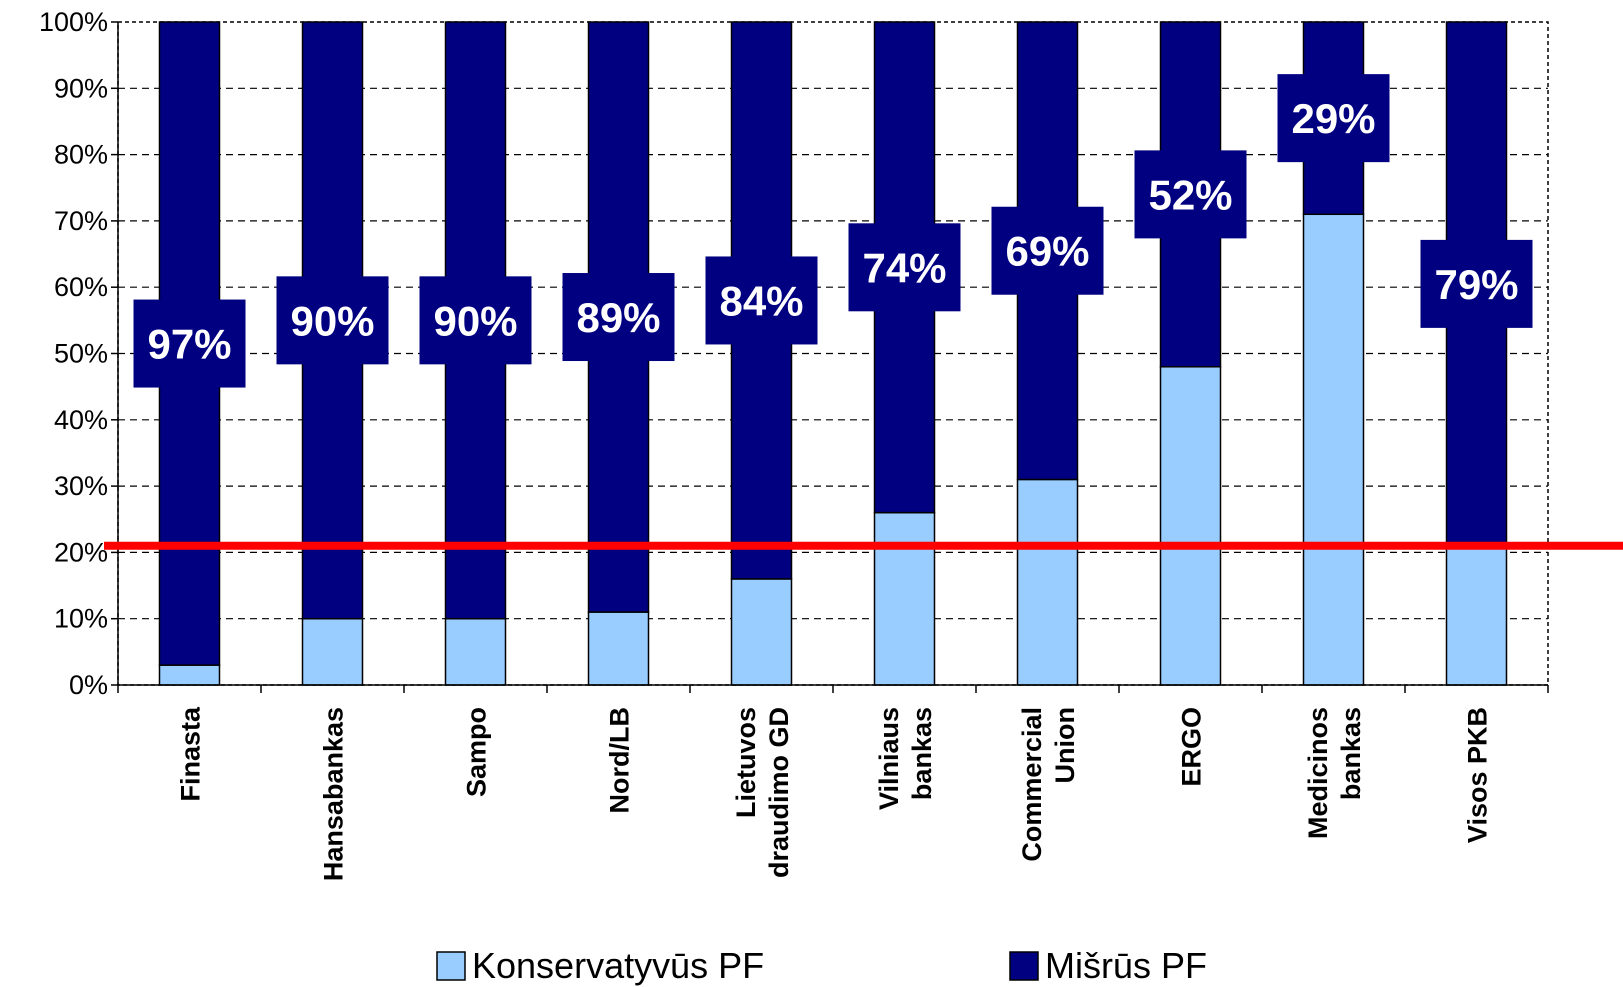  I want to click on data-label: 89%, so click(618, 317).